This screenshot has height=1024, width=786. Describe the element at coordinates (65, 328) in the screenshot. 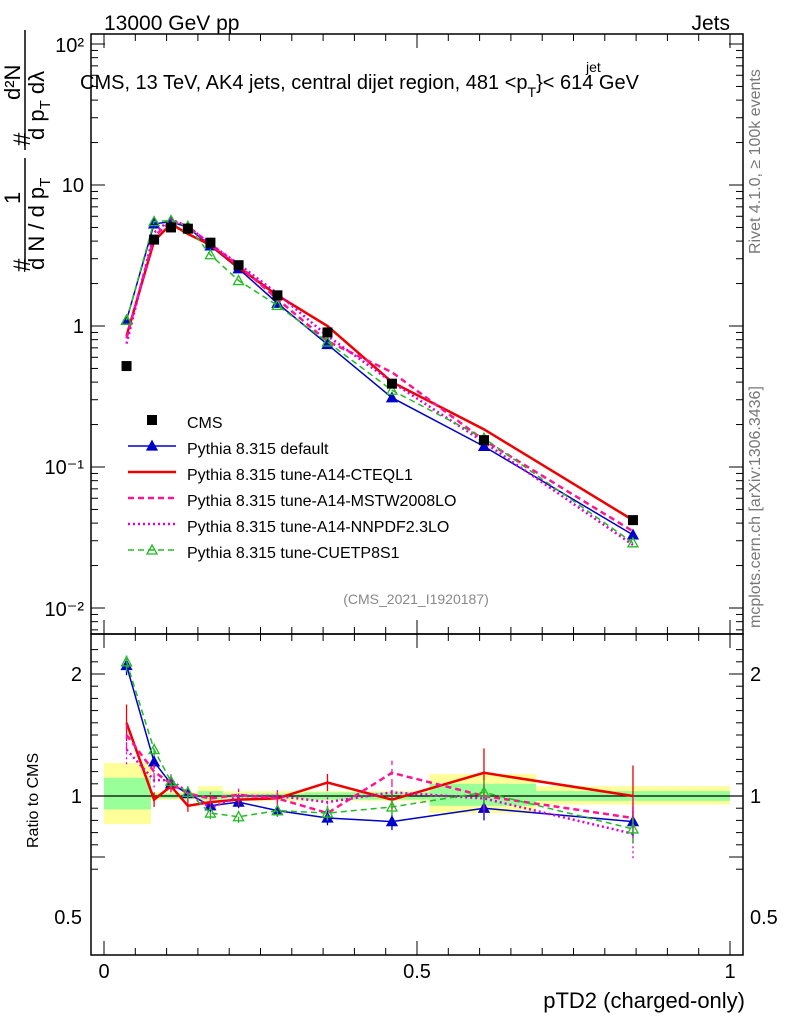

I see `top-y-tick-labels: 10⁻² 10⁻¹ 1 10 10²` at that location.